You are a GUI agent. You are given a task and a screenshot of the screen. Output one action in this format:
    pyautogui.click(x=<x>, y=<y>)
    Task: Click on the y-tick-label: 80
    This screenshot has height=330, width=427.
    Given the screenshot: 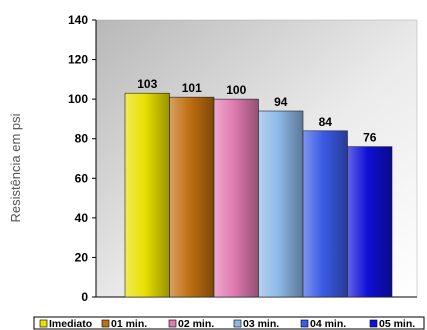 What is the action you would take?
    pyautogui.click(x=82, y=139)
    